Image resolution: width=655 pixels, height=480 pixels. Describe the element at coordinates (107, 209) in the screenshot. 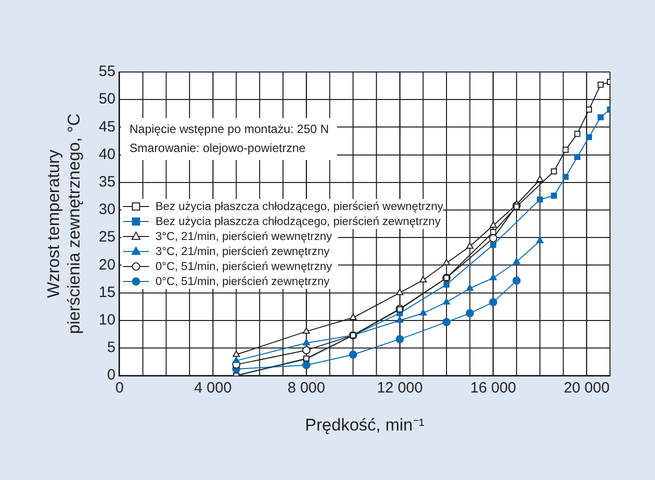

I see `y-tick-label: 30` at that location.